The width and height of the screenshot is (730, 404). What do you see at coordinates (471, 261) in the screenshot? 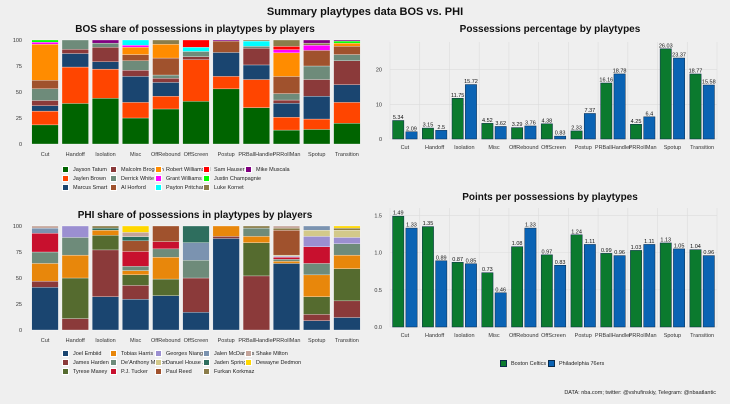
I see `data-label: 0.85` at bounding box center [471, 261].